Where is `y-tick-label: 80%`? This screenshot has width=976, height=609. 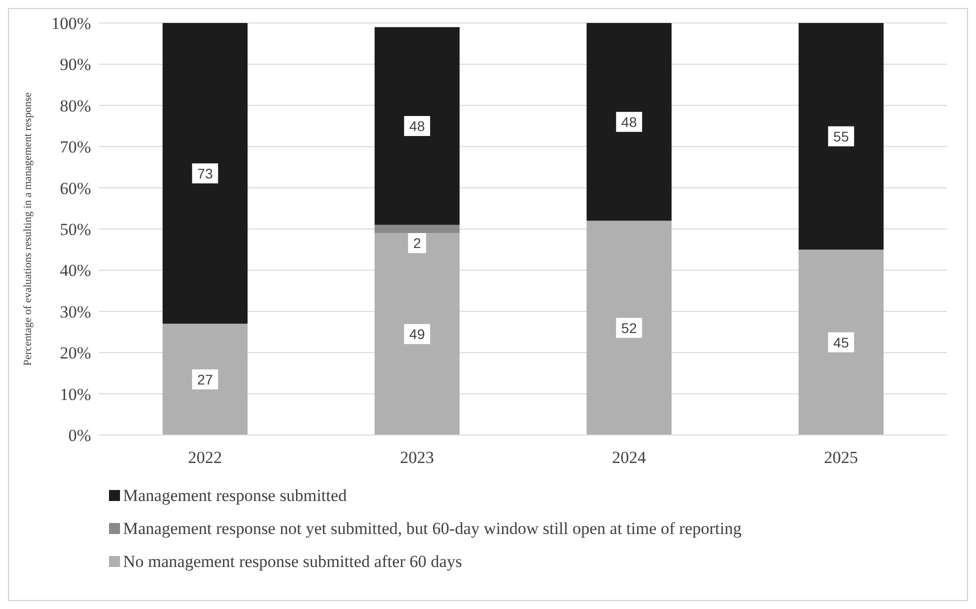 y-tick-label: 80% is located at coordinates (75, 106).